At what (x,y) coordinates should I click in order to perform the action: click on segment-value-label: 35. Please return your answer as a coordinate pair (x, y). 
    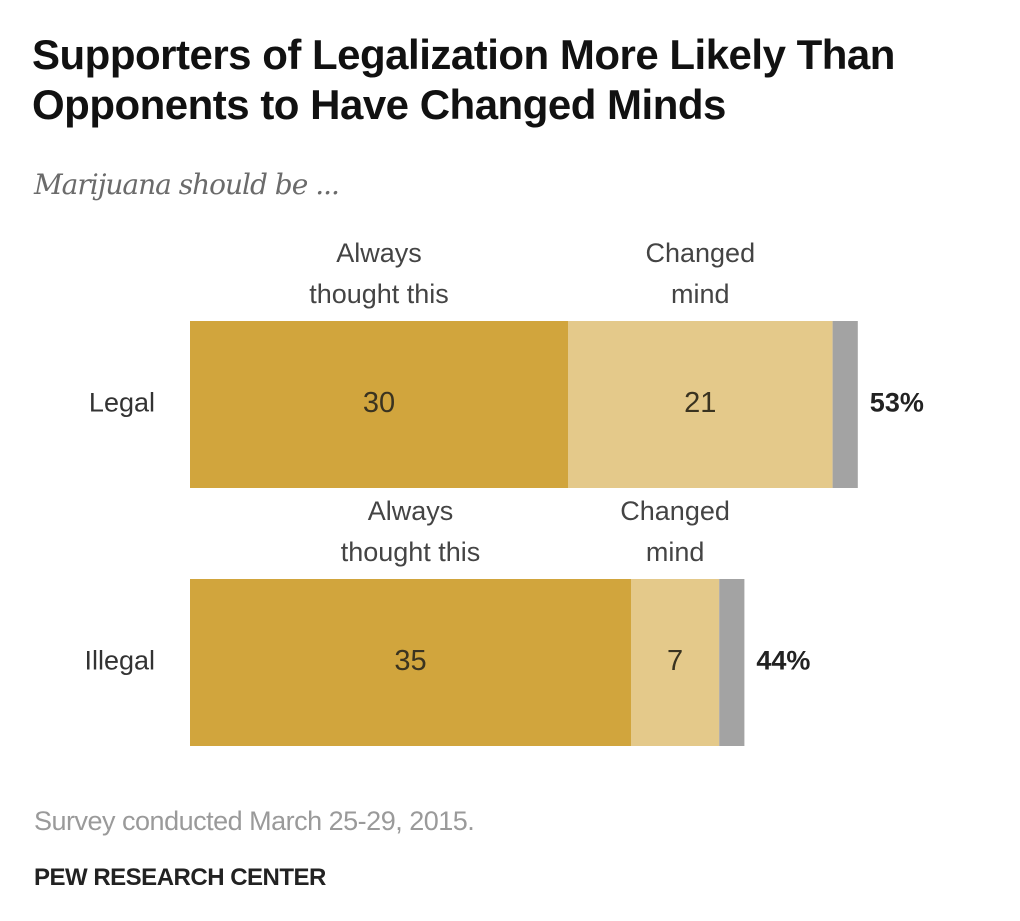
    Looking at the image, I should click on (410, 661).